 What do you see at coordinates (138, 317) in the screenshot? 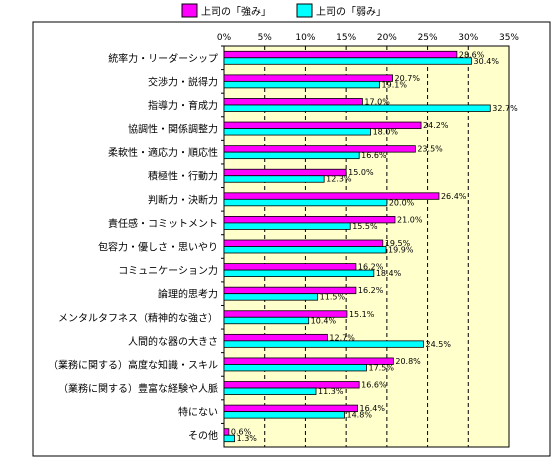
I see `category-label: メンタルタフネス（精神的な強さ）` at bounding box center [138, 317].